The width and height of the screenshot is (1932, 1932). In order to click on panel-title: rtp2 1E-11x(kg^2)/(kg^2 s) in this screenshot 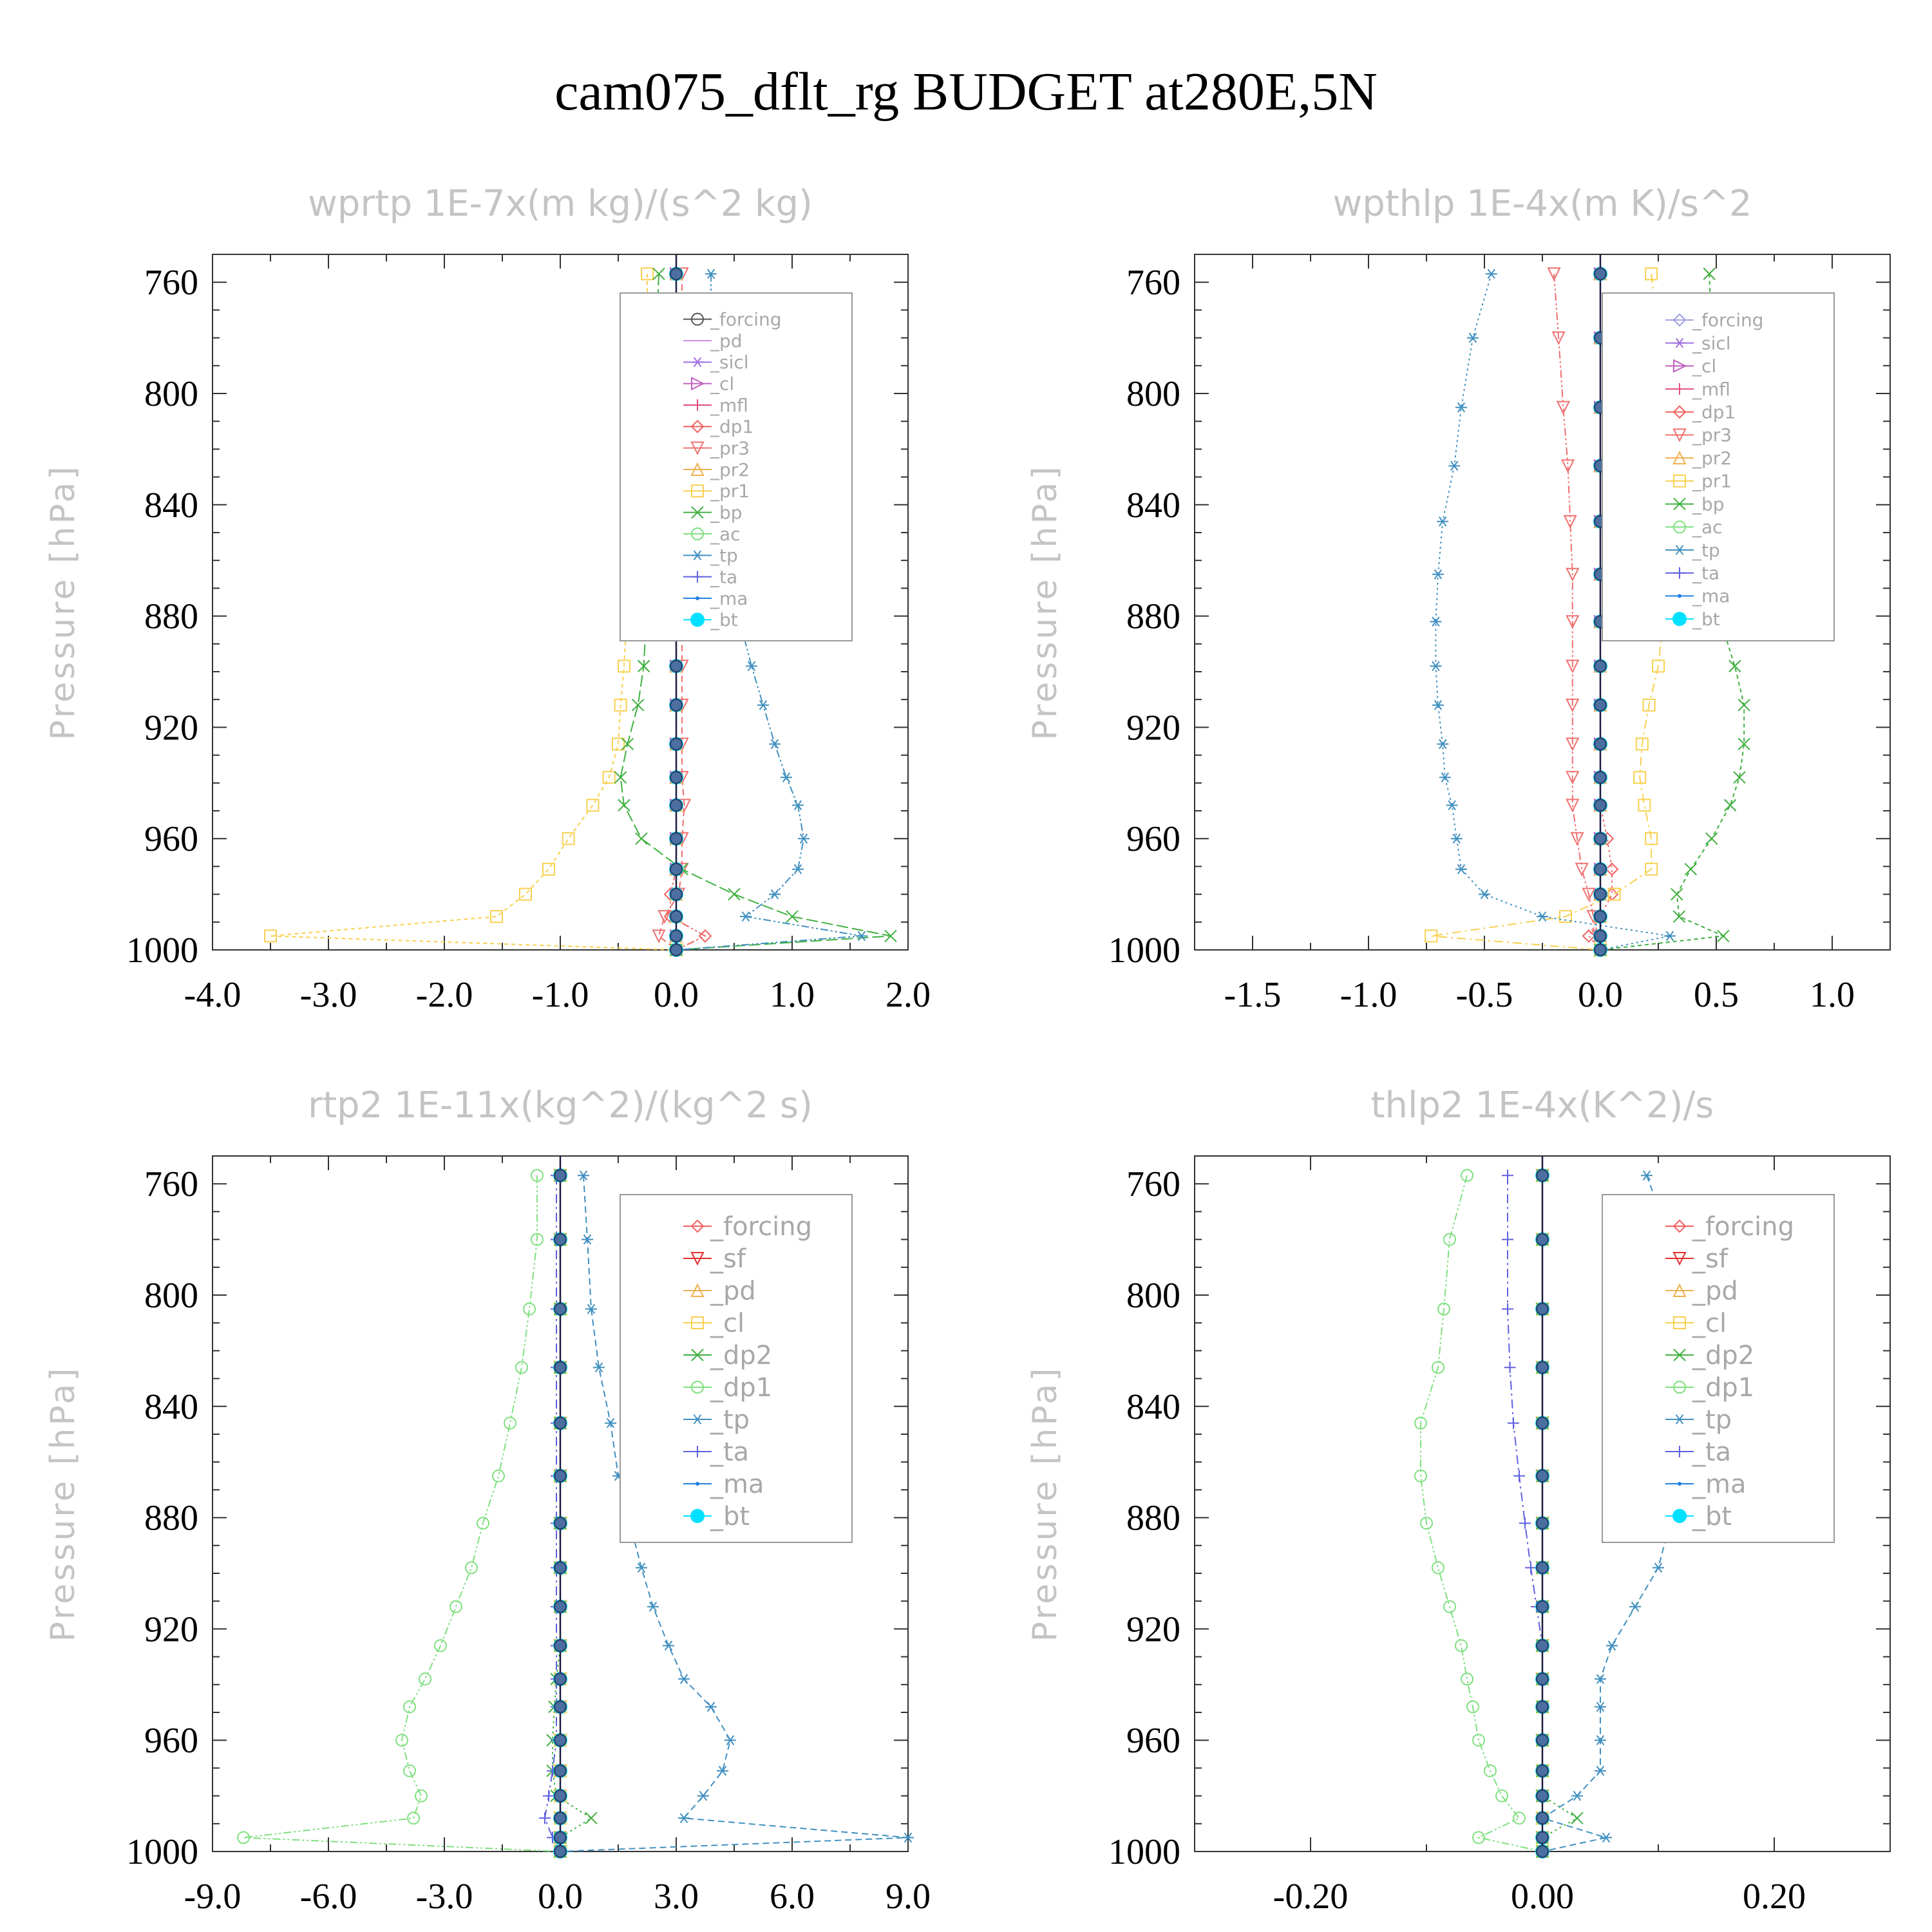, I will do `click(560, 1105)`.